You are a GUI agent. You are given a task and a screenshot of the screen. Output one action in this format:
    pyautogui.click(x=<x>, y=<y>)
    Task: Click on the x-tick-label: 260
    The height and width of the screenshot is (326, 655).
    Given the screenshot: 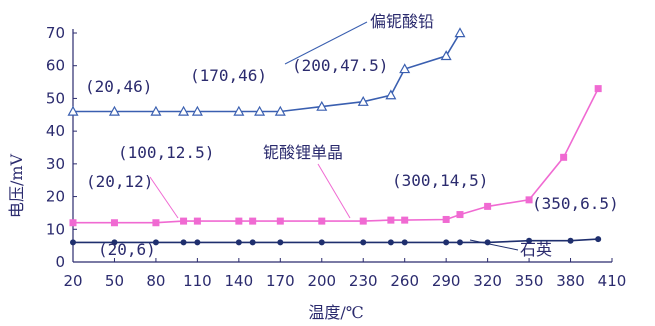 What is the action you would take?
    pyautogui.click(x=404, y=281)
    